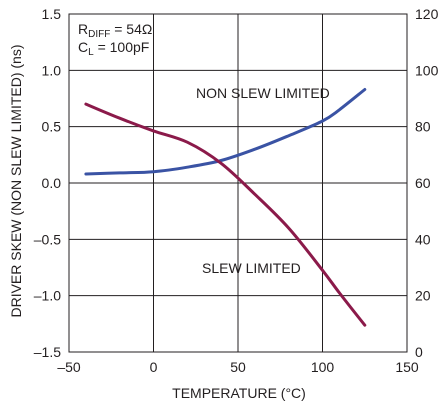  What do you see at coordinates (225, 132) in the screenshot?
I see `series-line-non-slew-limited` at bounding box center [225, 132].